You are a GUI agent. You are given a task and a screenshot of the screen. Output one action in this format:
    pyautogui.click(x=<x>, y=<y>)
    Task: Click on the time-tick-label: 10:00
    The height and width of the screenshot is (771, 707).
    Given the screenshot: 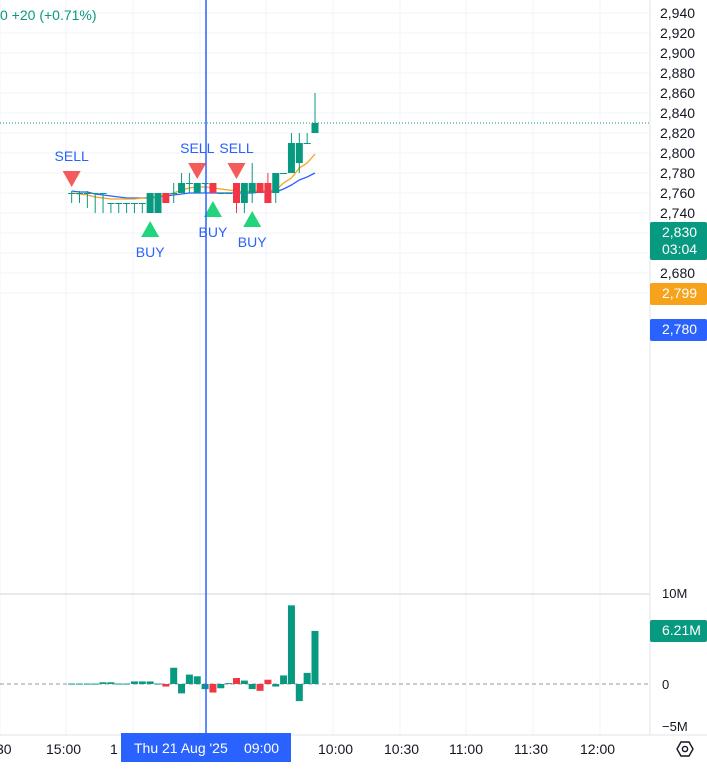 What is the action you would take?
    pyautogui.click(x=335, y=749)
    